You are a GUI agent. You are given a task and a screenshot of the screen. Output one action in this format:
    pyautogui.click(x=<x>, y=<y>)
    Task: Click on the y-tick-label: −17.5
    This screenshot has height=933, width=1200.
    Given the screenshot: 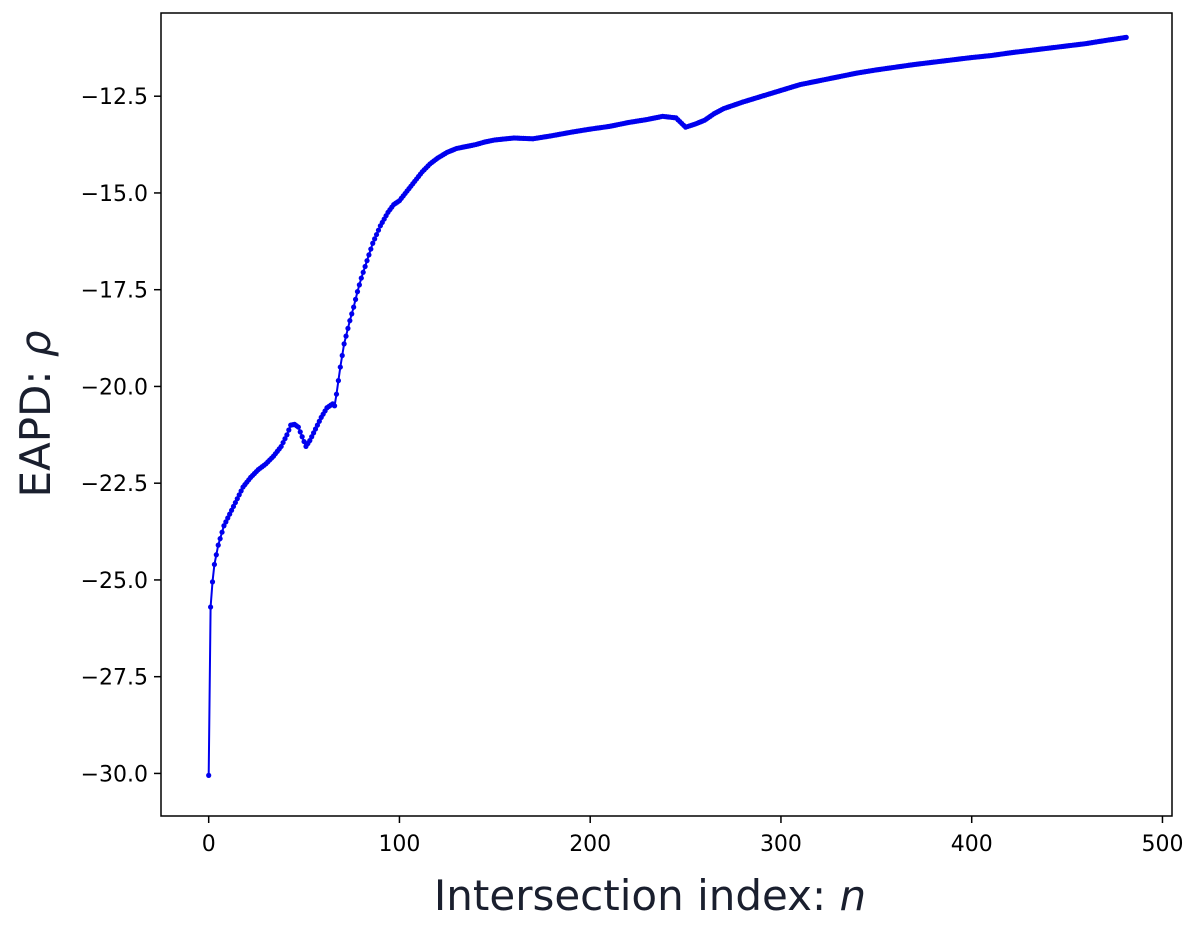 What is the action you would take?
    pyautogui.click(x=114, y=291)
    